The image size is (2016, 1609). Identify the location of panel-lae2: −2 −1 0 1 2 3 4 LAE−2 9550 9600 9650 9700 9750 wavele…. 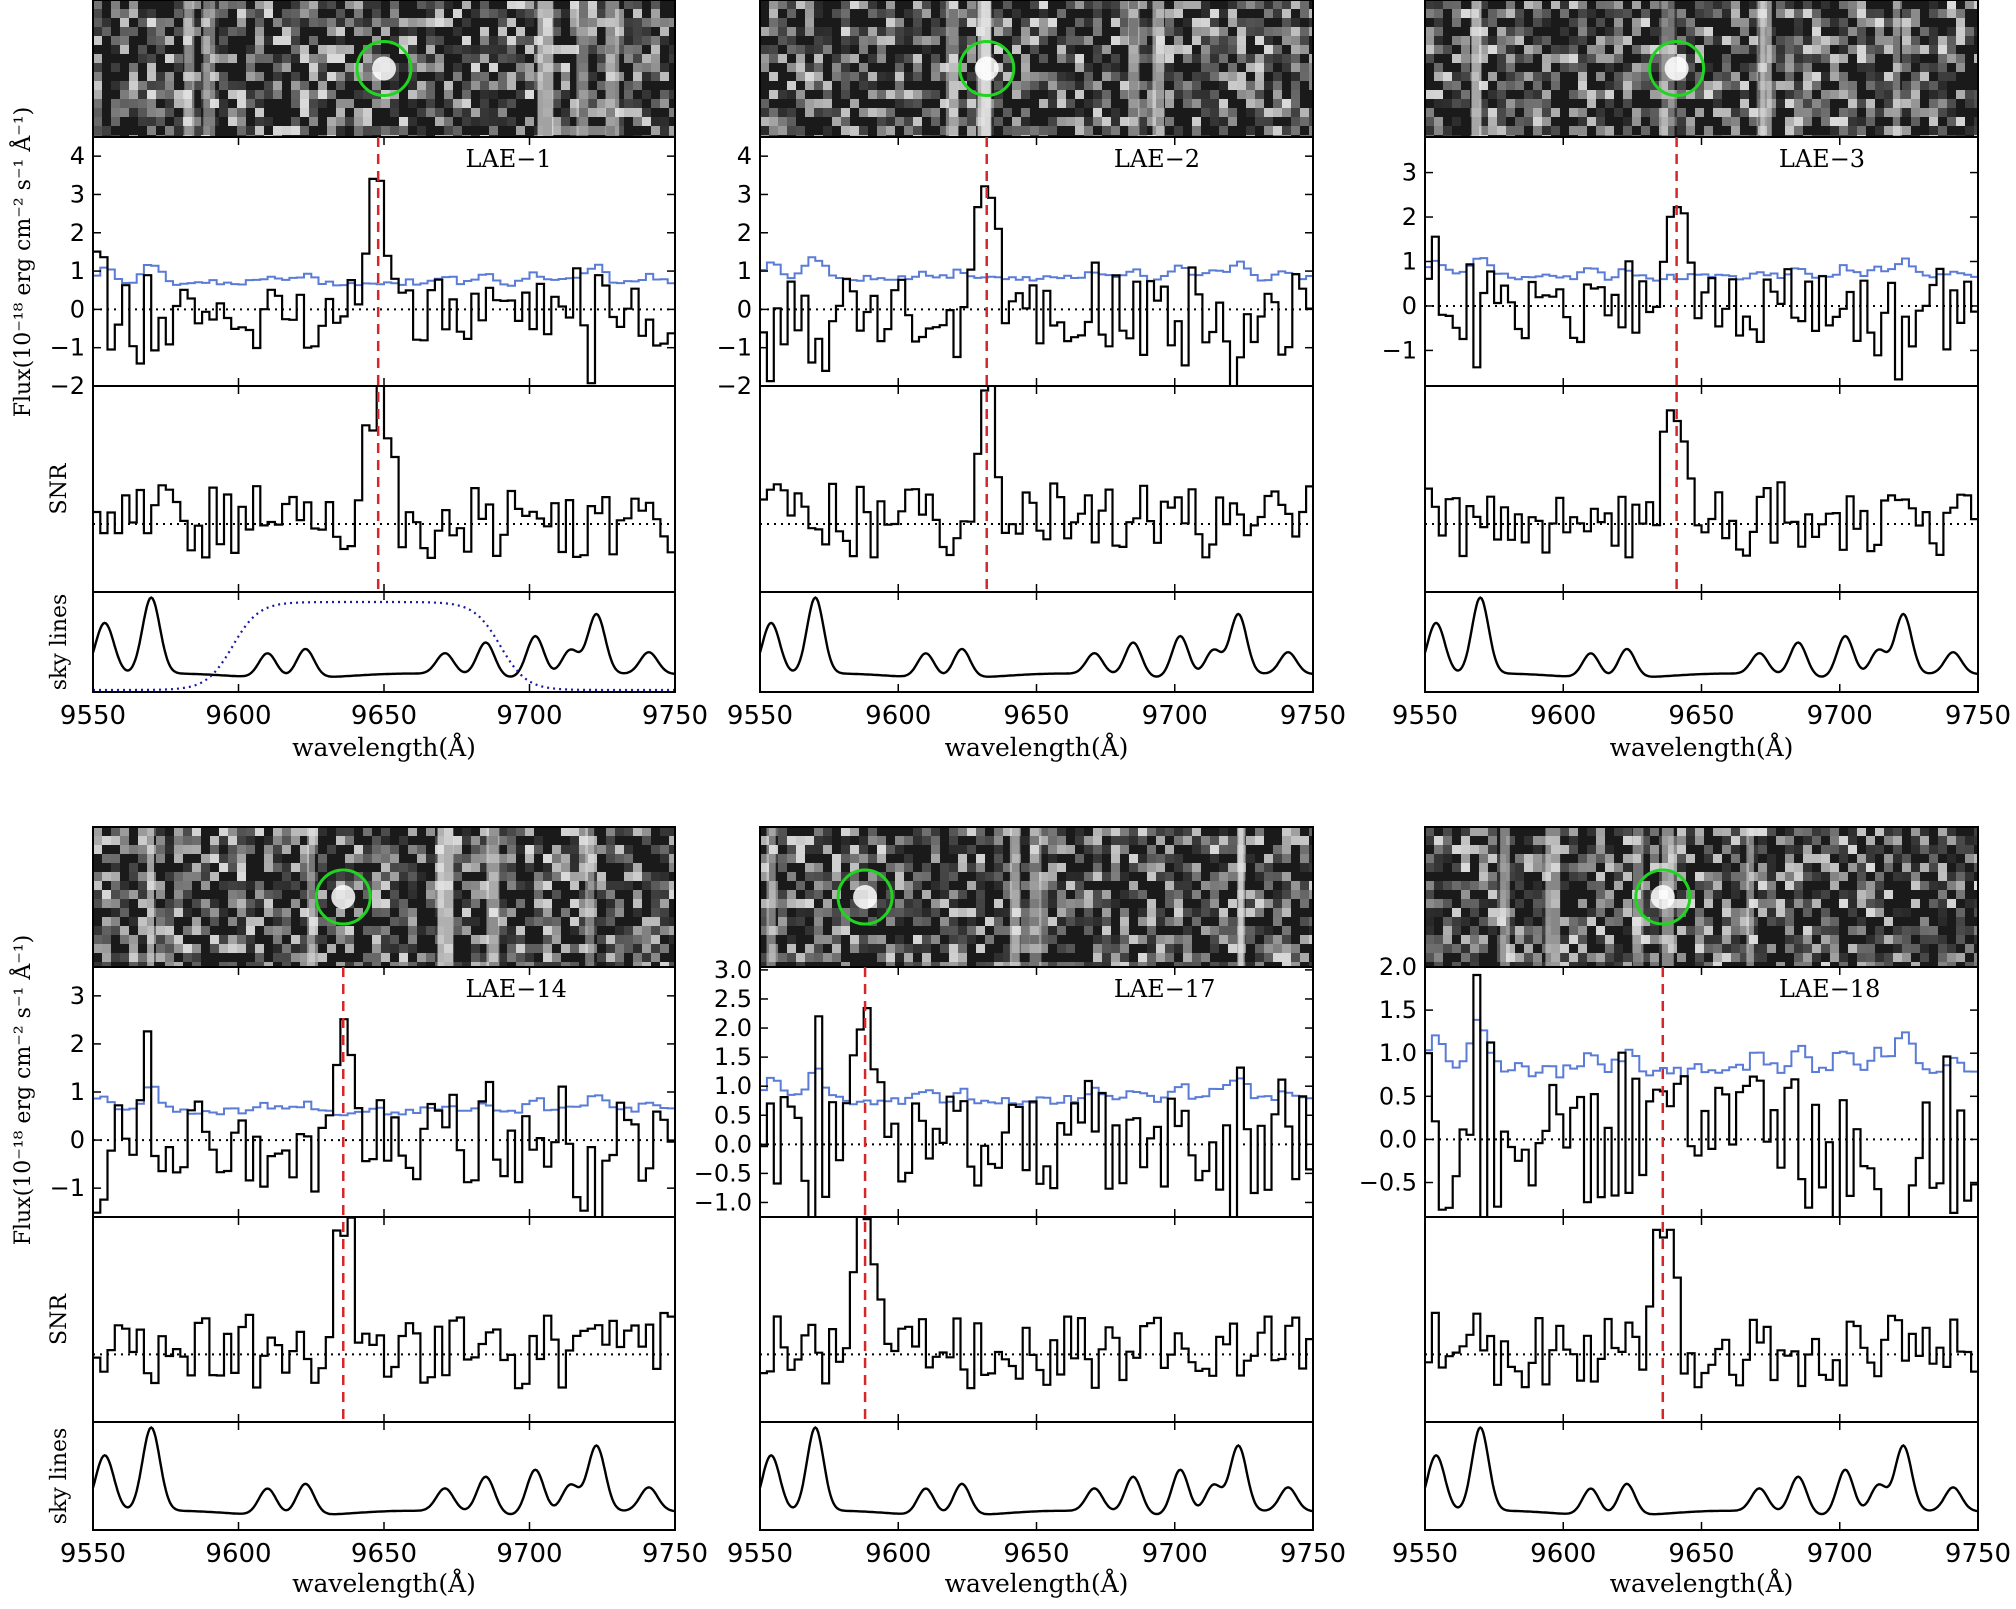
(1031, 381).